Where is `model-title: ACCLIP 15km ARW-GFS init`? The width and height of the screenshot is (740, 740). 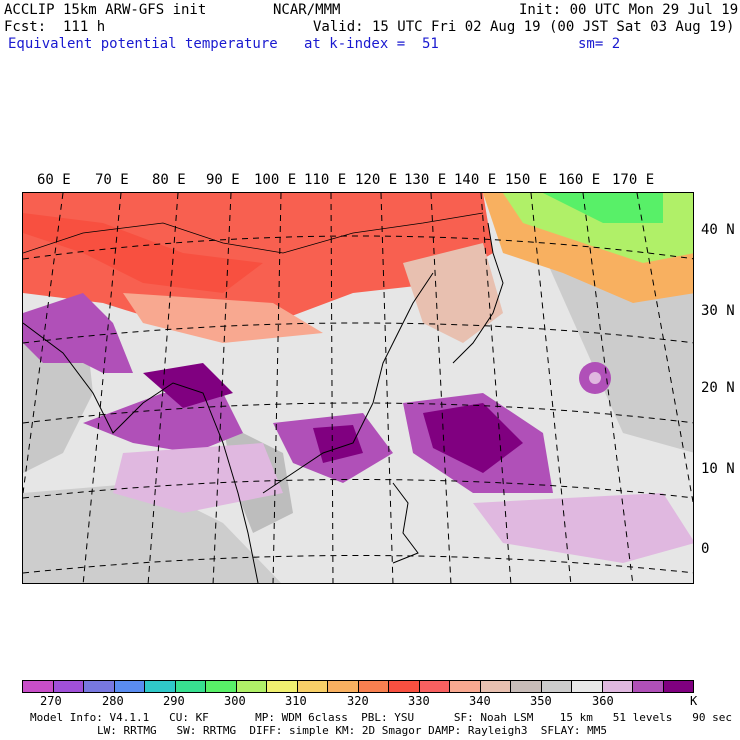
model-title: ACCLIP 15km ARW-GFS init is located at coordinates (105, 10).